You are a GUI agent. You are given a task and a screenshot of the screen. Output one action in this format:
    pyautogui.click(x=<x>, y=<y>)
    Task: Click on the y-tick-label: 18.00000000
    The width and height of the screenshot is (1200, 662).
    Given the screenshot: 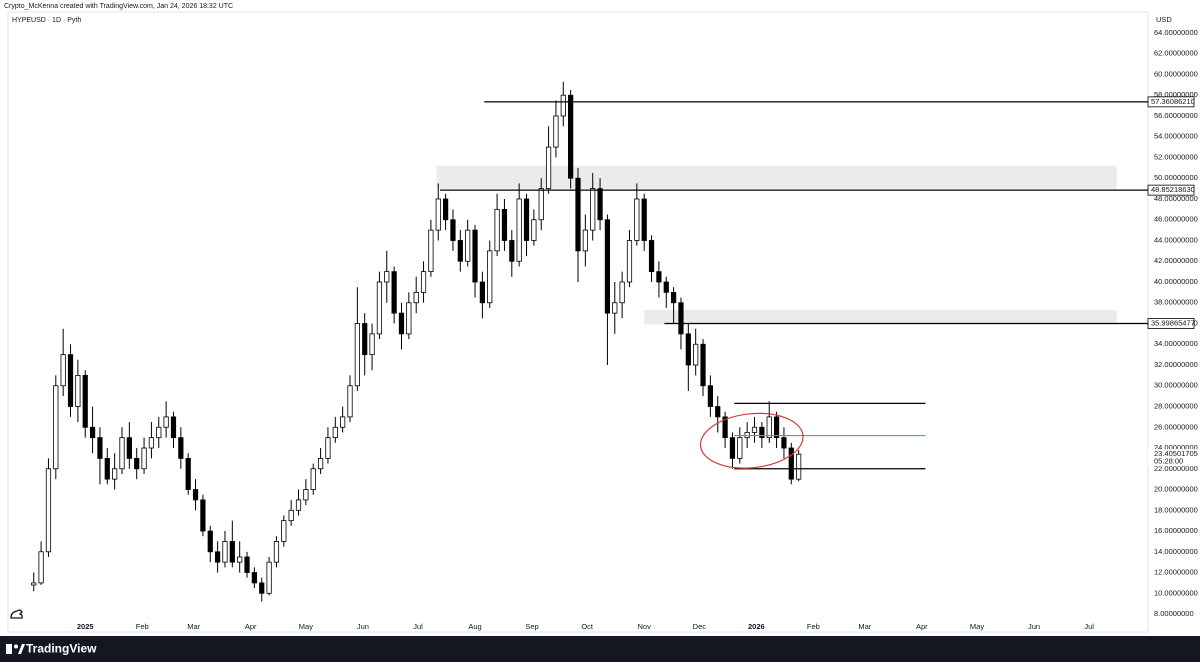 What is the action you would take?
    pyautogui.click(x=1176, y=509)
    